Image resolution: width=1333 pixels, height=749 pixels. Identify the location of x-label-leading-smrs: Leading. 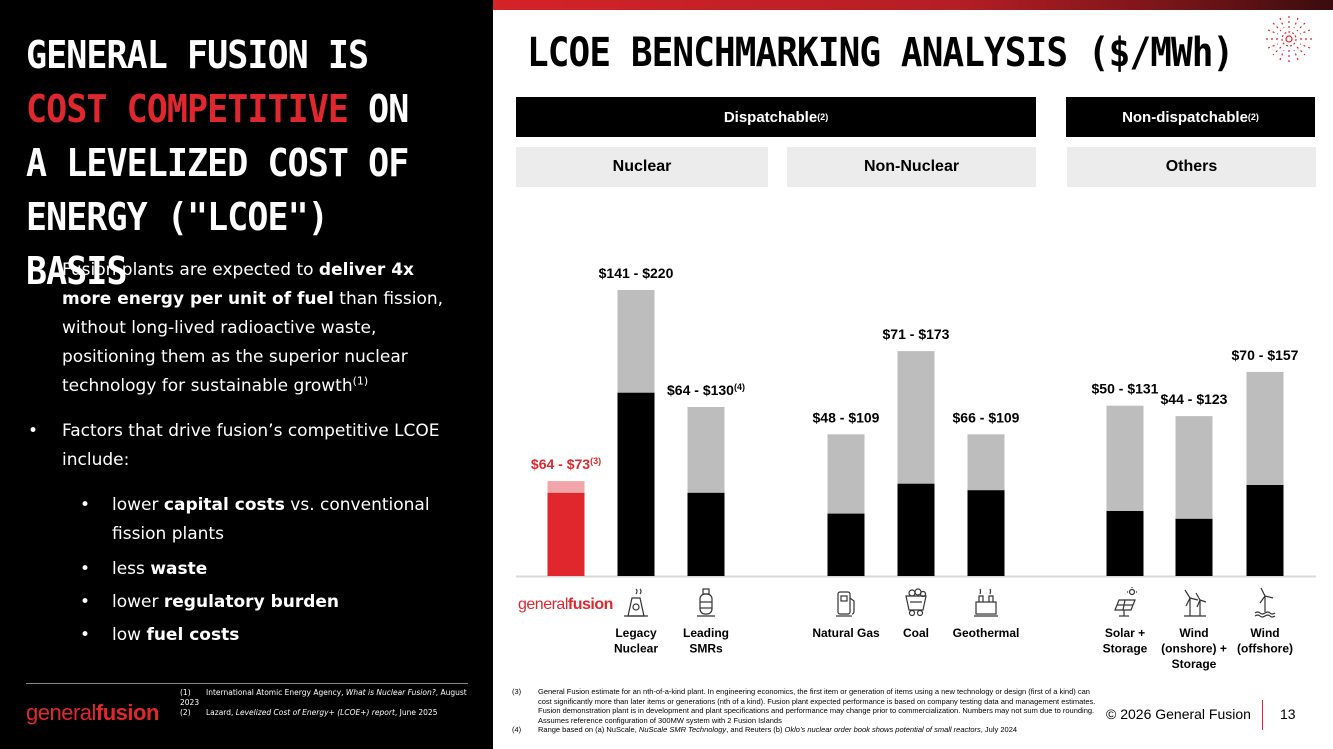
(706, 633).